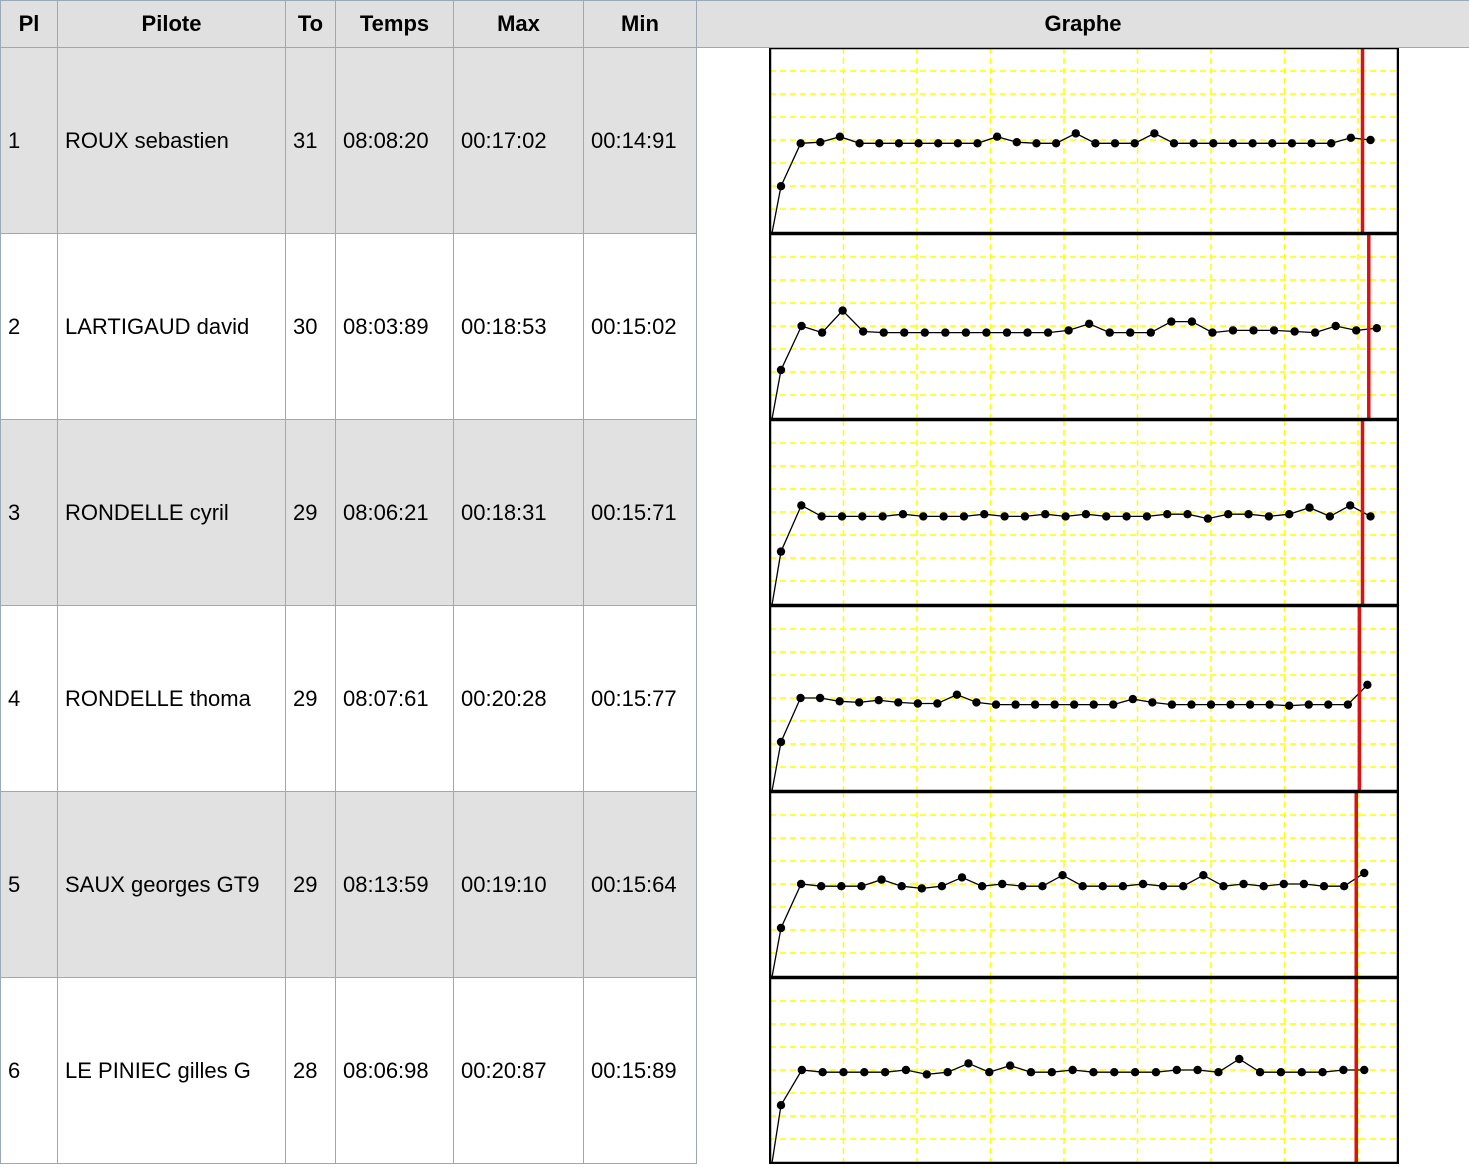 The image size is (1469, 1167). What do you see at coordinates (1082, 24) in the screenshot?
I see `col-header-graphe: Graphe` at bounding box center [1082, 24].